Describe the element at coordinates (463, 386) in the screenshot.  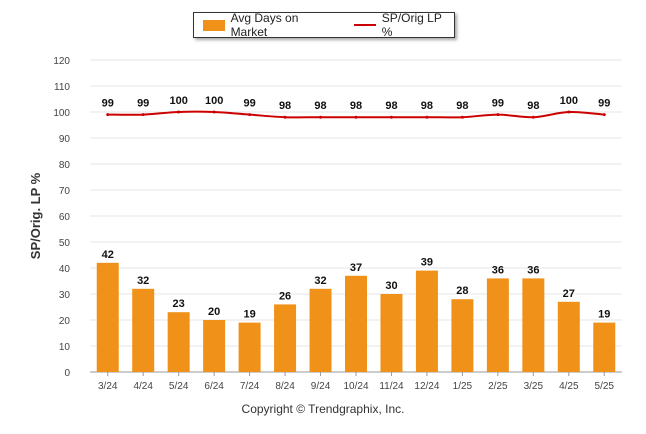
I see `x-tick-label: 1/25` at that location.